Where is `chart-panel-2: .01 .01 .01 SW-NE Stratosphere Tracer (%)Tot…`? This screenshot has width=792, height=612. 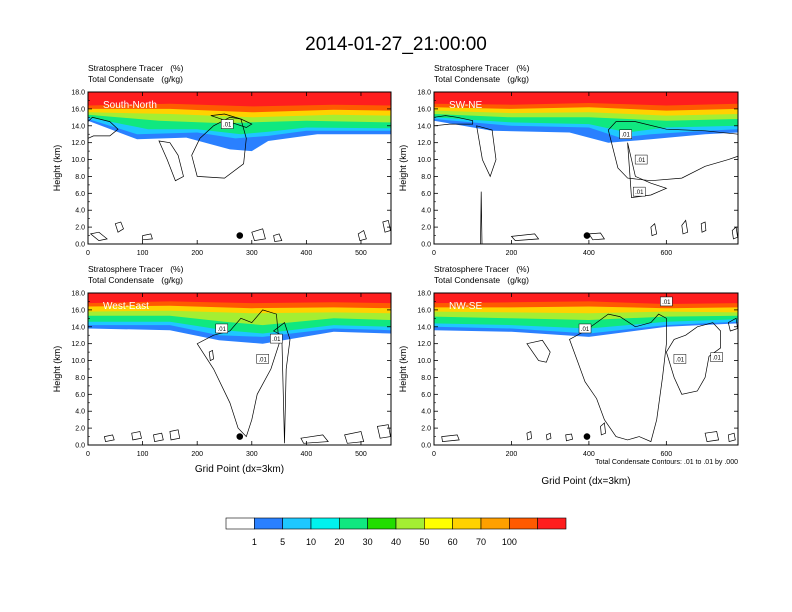
chart-panel-2: .01 .01 .01 SW-NE Stratosphere Tracer (%)Tot… is located at coordinates (568, 160).